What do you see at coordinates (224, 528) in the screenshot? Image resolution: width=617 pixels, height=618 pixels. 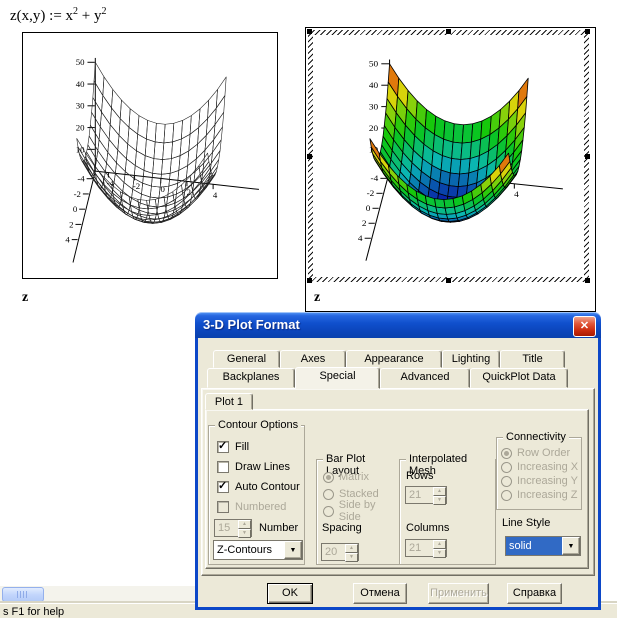 I see `spinner-value: 15` at bounding box center [224, 528].